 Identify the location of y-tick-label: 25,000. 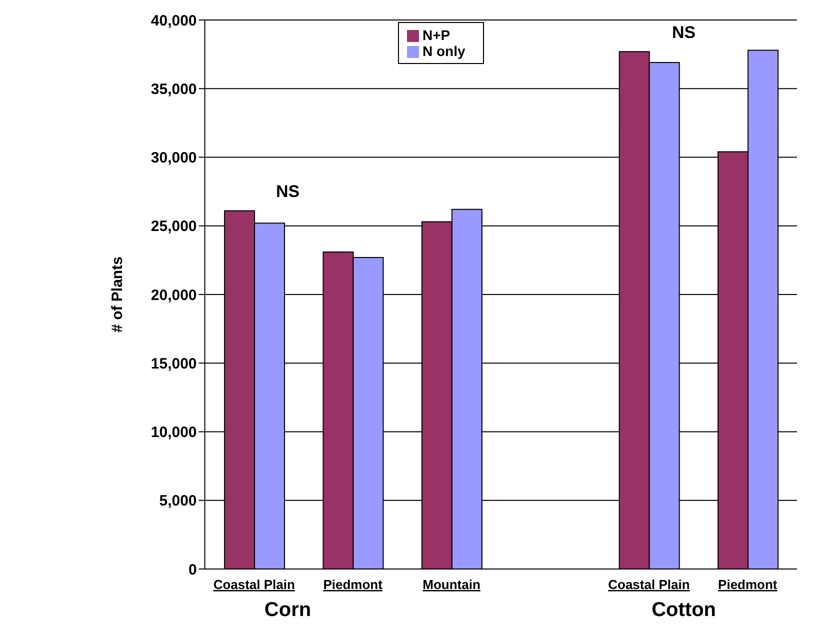
(173, 227).